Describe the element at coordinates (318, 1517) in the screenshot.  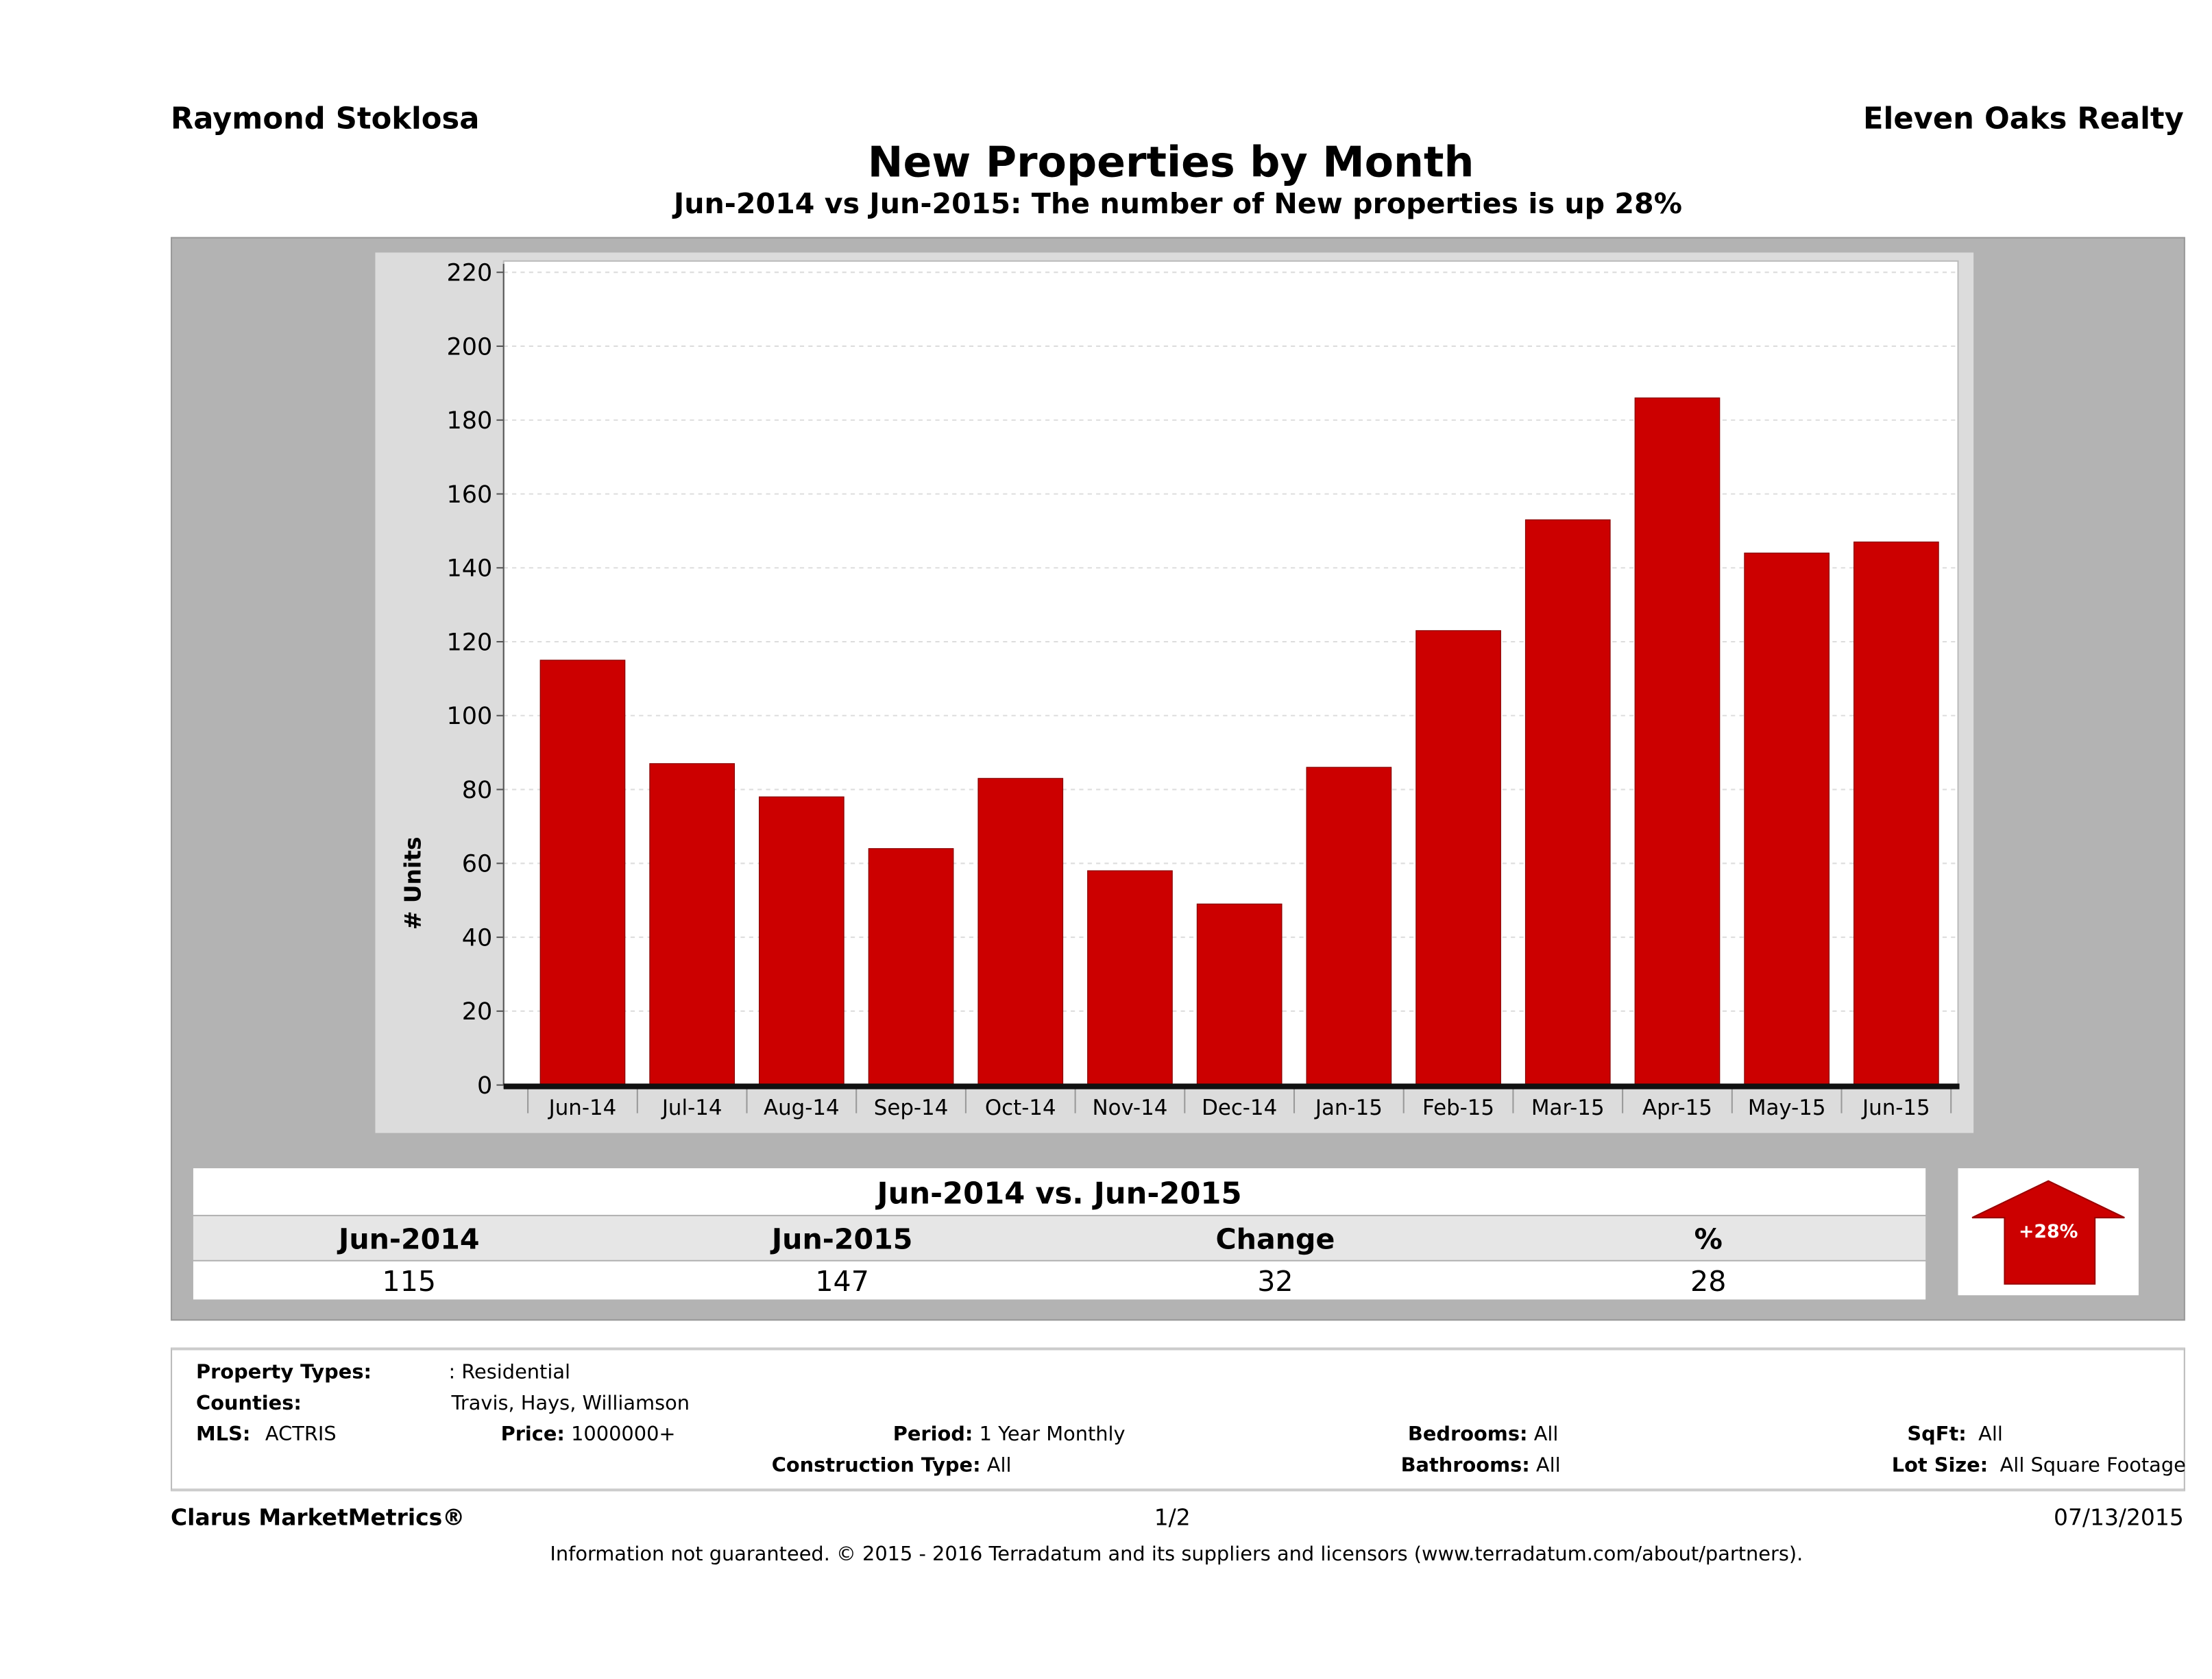
I see `brand: Clarus MarketMetrics®` at that location.